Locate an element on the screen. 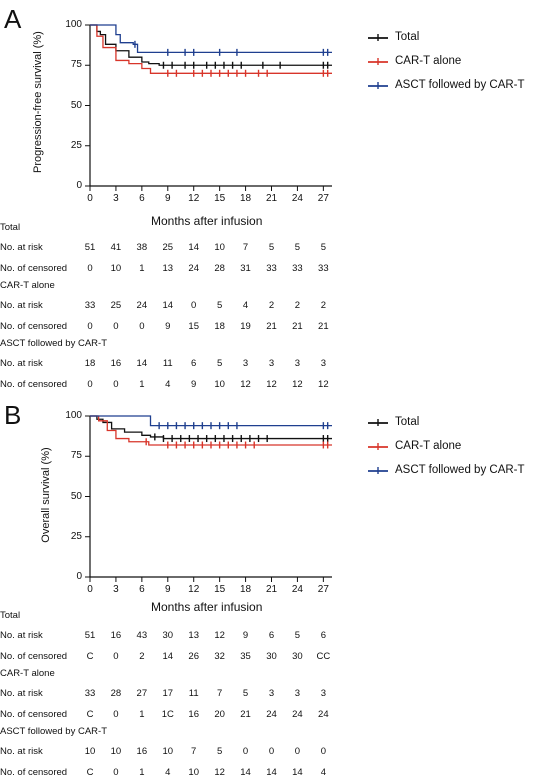  panel-letter-a: A is located at coordinates (13, 19).